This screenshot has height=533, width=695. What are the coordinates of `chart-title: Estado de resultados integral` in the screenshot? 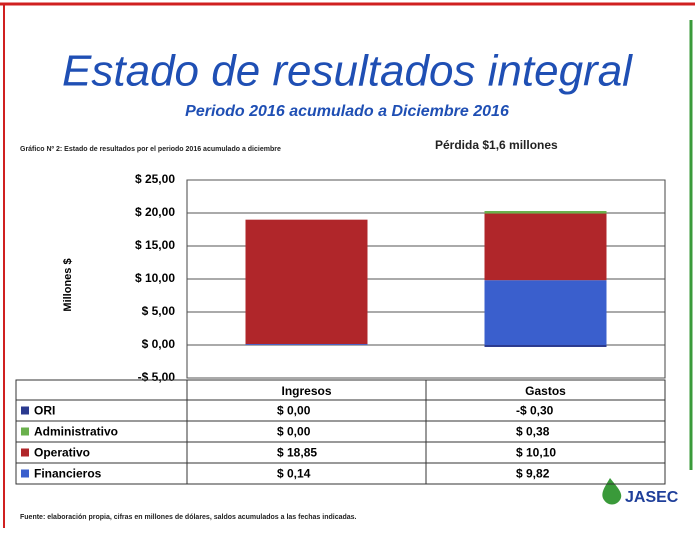 It's located at (347, 71).